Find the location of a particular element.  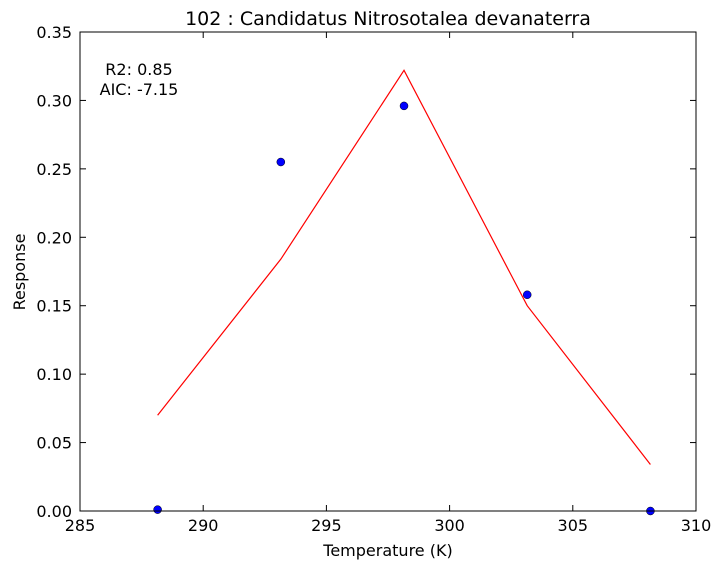

y-axis-label: Response is located at coordinates (19, 272).